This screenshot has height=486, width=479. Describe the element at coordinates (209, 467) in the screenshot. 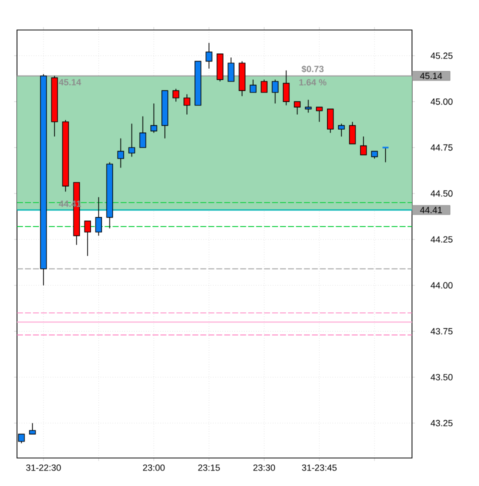

I see `x-tick-label: 23:15` at that location.